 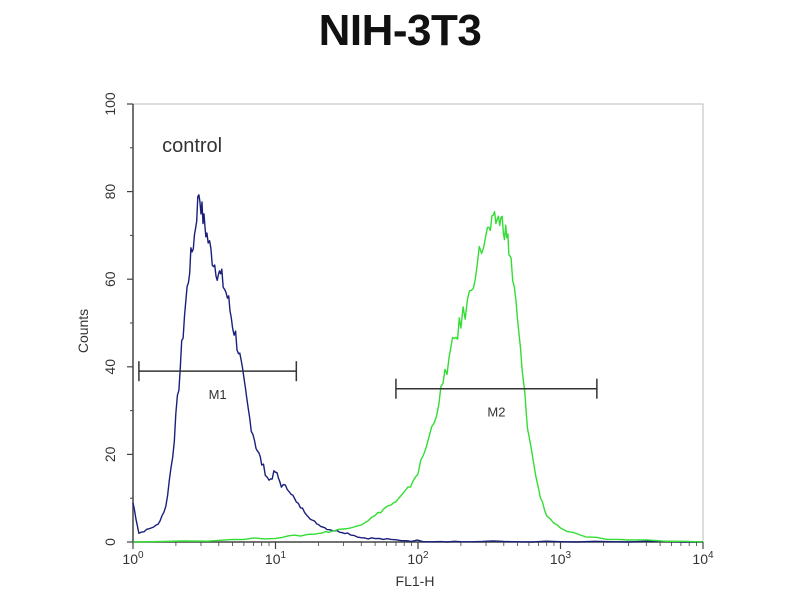 What do you see at coordinates (496, 412) in the screenshot?
I see `marker-label: M2` at bounding box center [496, 412].